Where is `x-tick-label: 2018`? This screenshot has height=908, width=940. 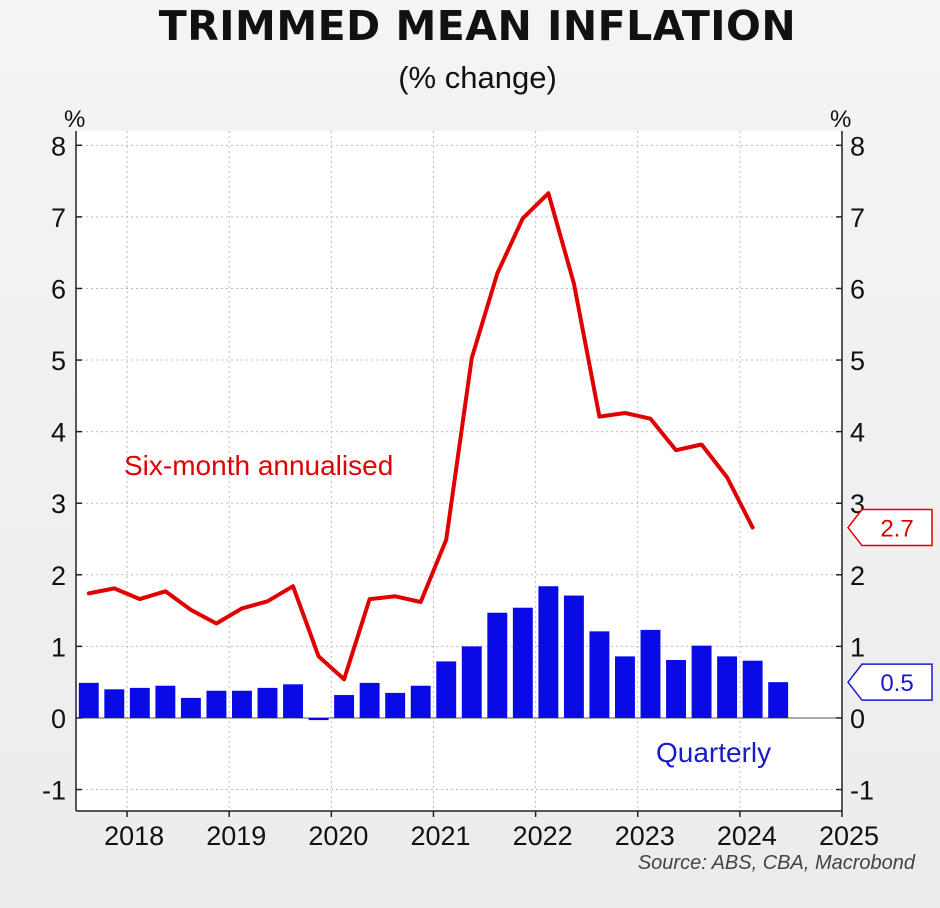
x-tick-label: 2018 is located at coordinates (134, 836).